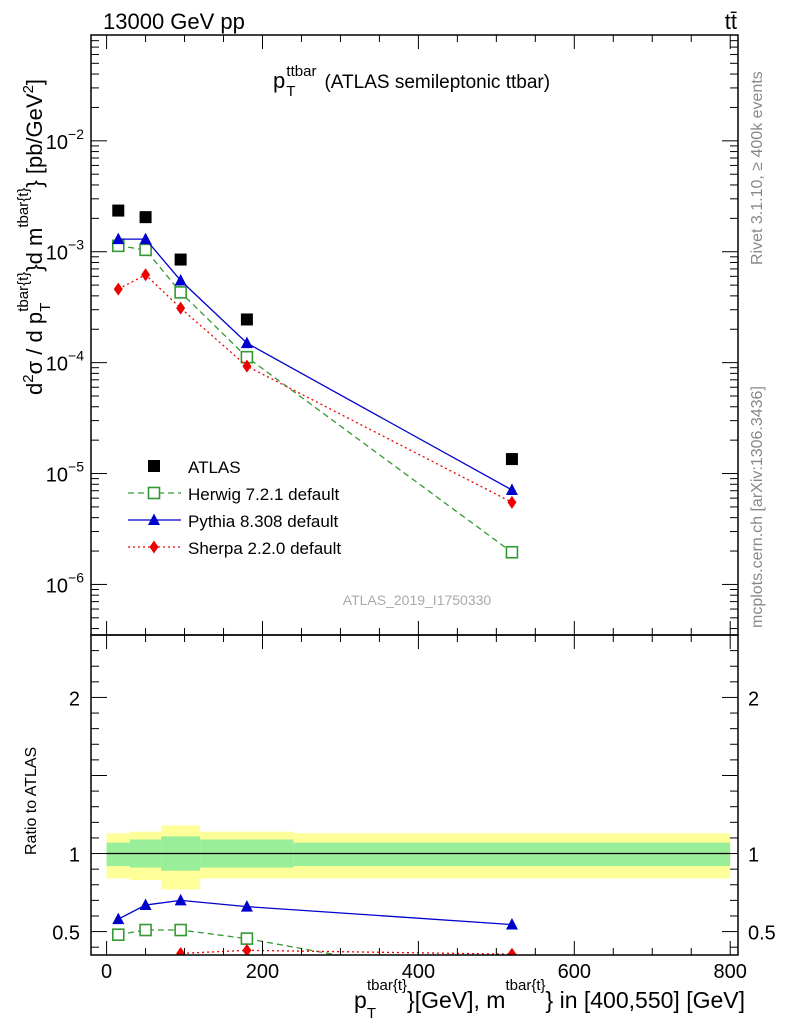 The width and height of the screenshot is (786, 1024). Describe the element at coordinates (65, 251) in the screenshot. I see `main-y-tick-label: 10⁻³` at that location.